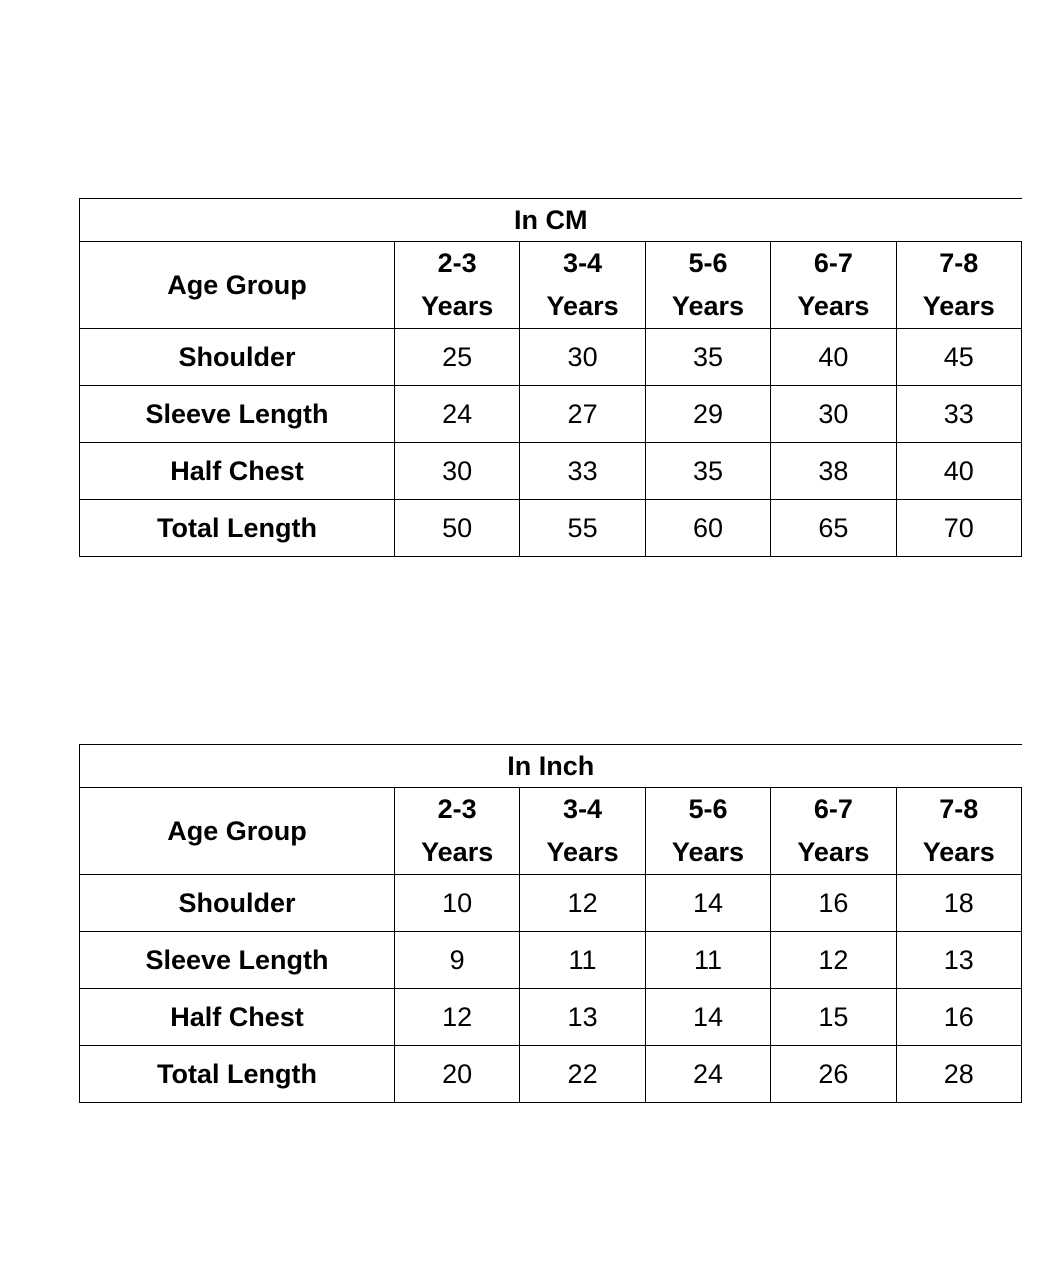 This screenshot has height=1267, width=1044. I want to click on table-cell: 26, so click(833, 1074).